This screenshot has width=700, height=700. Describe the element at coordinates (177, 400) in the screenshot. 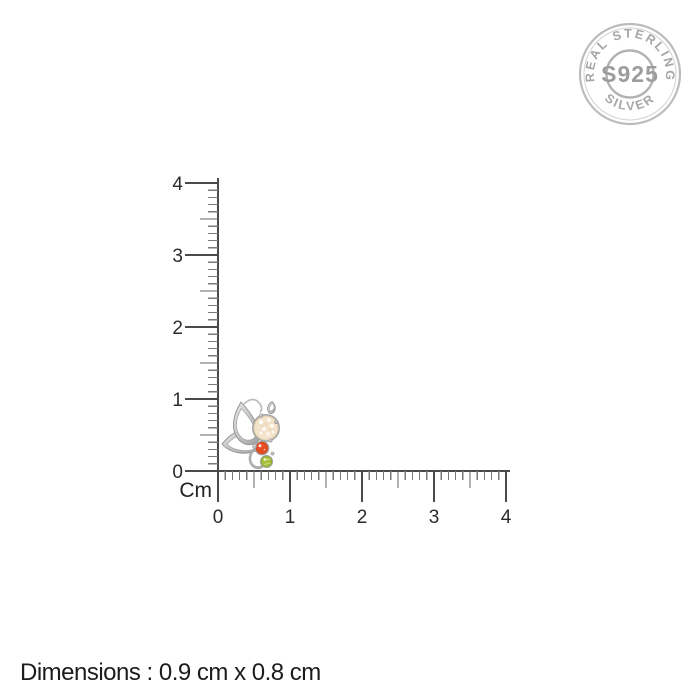

I see `vertical-ruler-label-1: 1` at that location.